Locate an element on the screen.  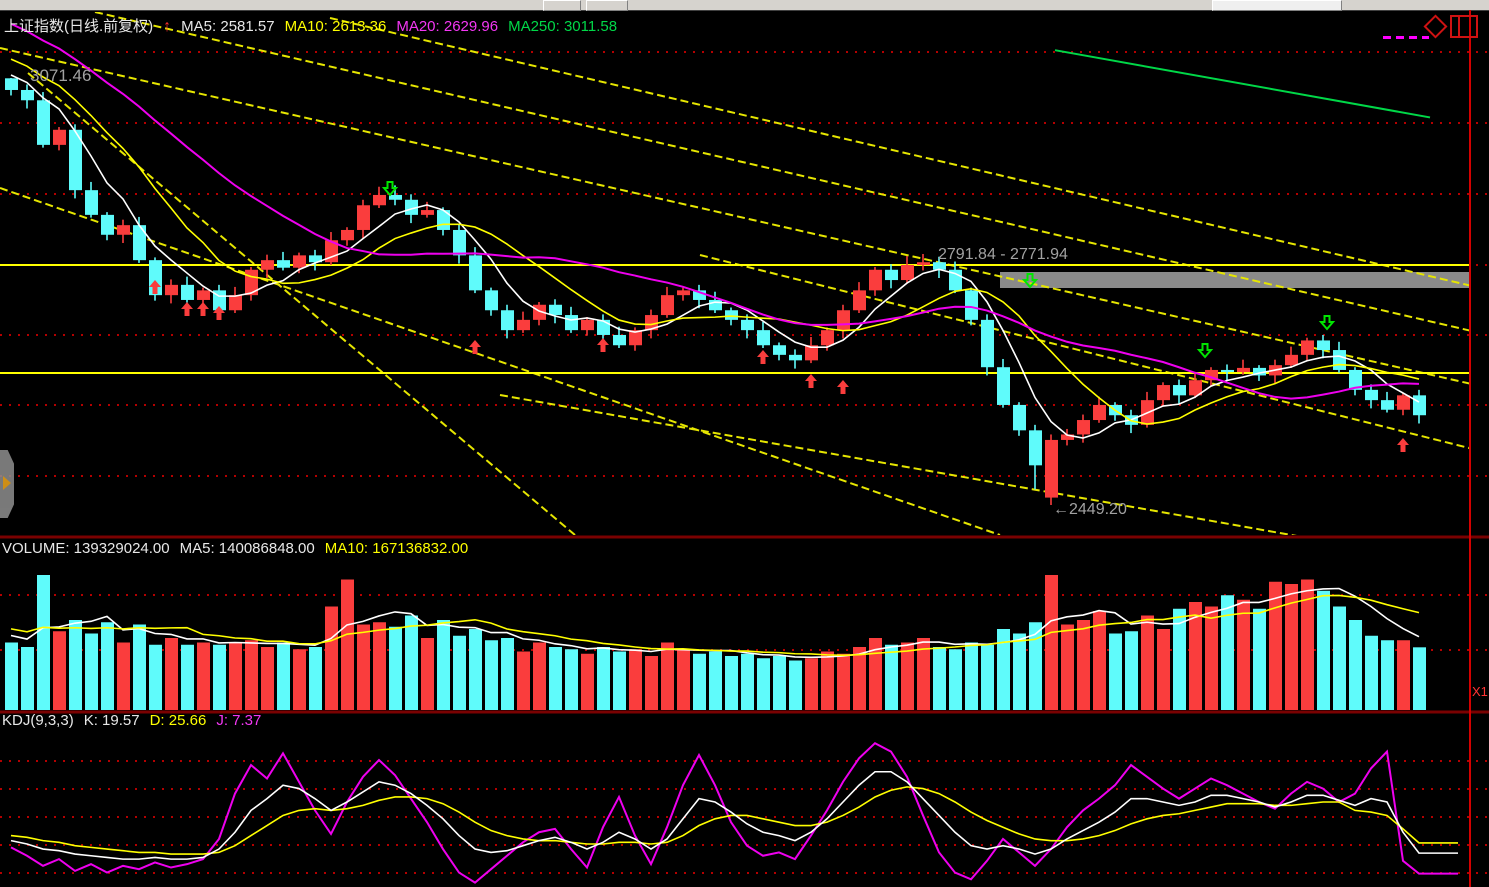
volume-ma10-value: MA10: 167136832.00 is located at coordinates (396, 548).